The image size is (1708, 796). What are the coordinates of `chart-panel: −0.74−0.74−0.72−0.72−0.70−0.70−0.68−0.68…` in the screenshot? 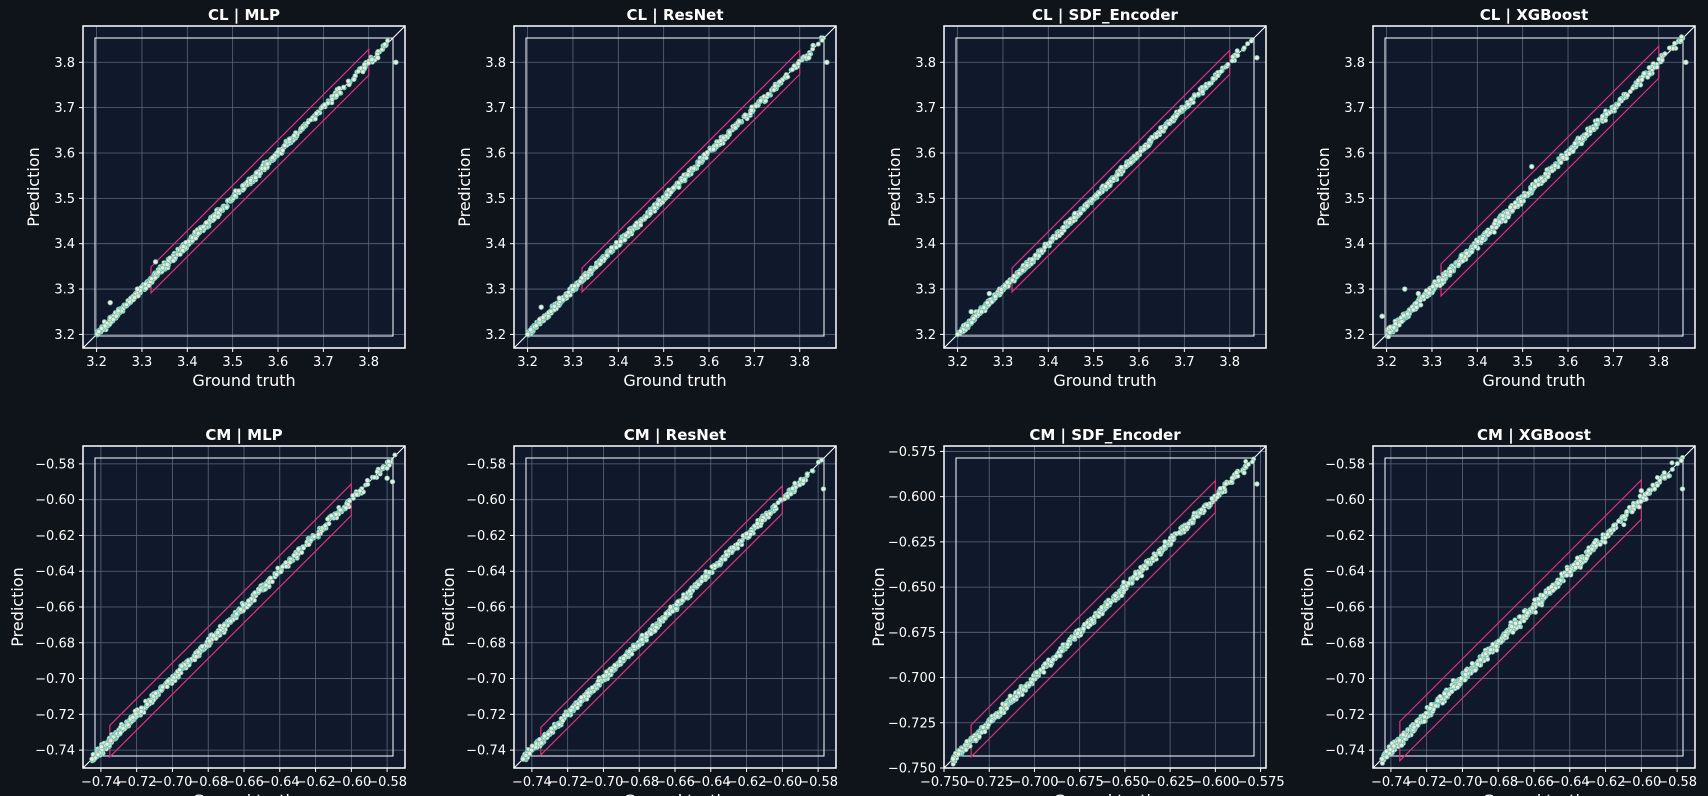 It's located at (207, 611).